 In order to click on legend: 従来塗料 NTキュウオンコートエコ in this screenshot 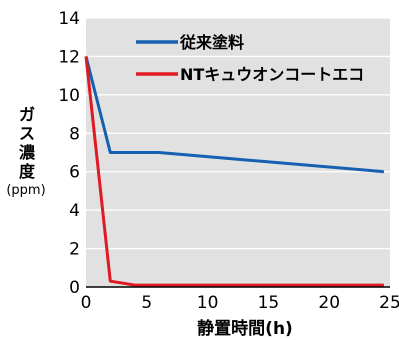, I will do `click(250, 58)`.